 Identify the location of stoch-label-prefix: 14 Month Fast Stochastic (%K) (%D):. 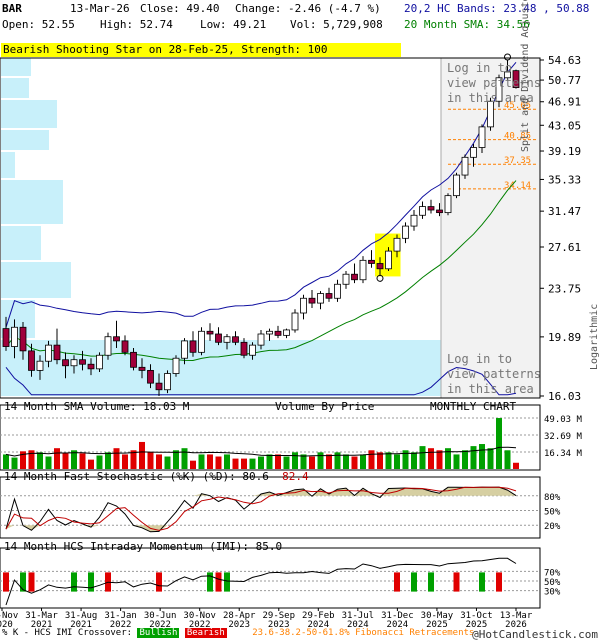
(123, 476).